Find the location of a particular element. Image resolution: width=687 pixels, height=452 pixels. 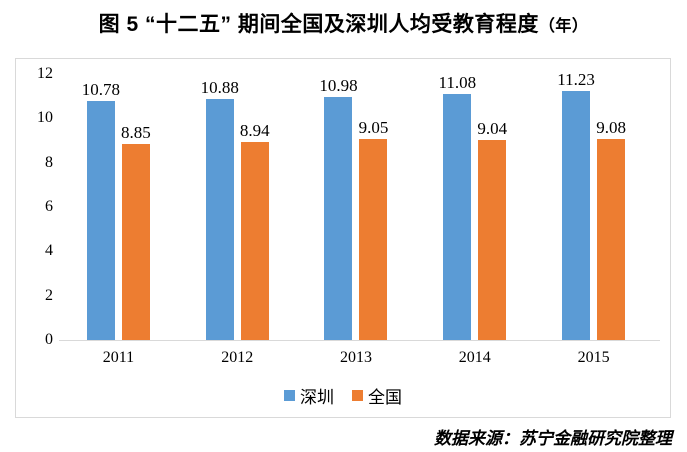

value-label: 10.88 is located at coordinates (219, 87).